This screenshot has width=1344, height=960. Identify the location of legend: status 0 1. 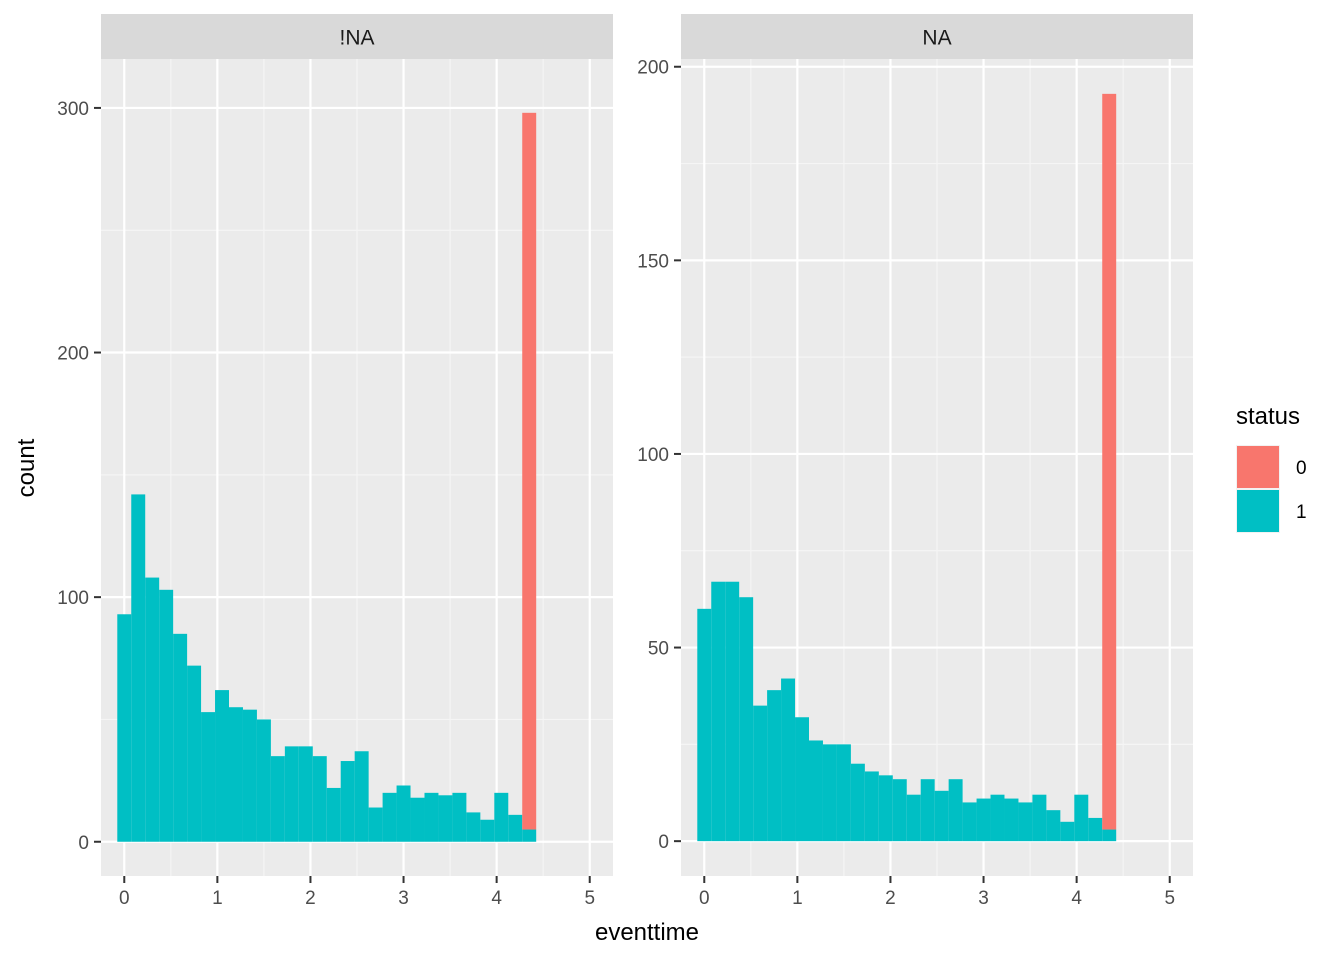
(1271, 468).